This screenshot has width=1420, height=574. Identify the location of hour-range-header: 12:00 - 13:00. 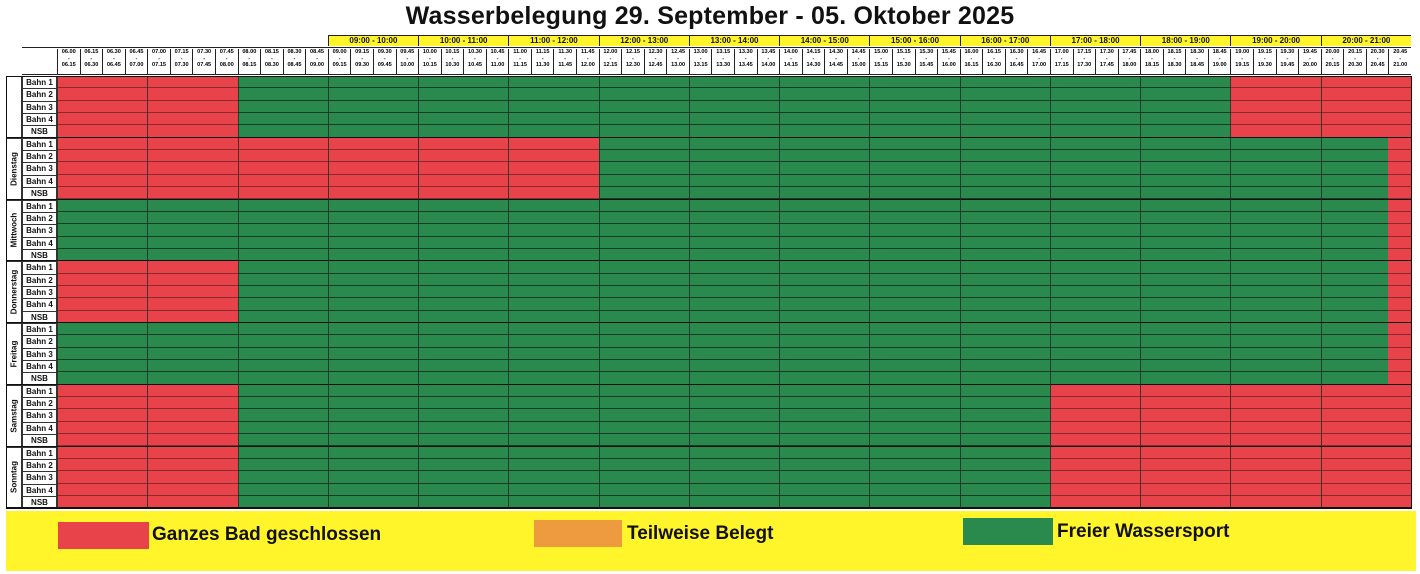
(643, 40).